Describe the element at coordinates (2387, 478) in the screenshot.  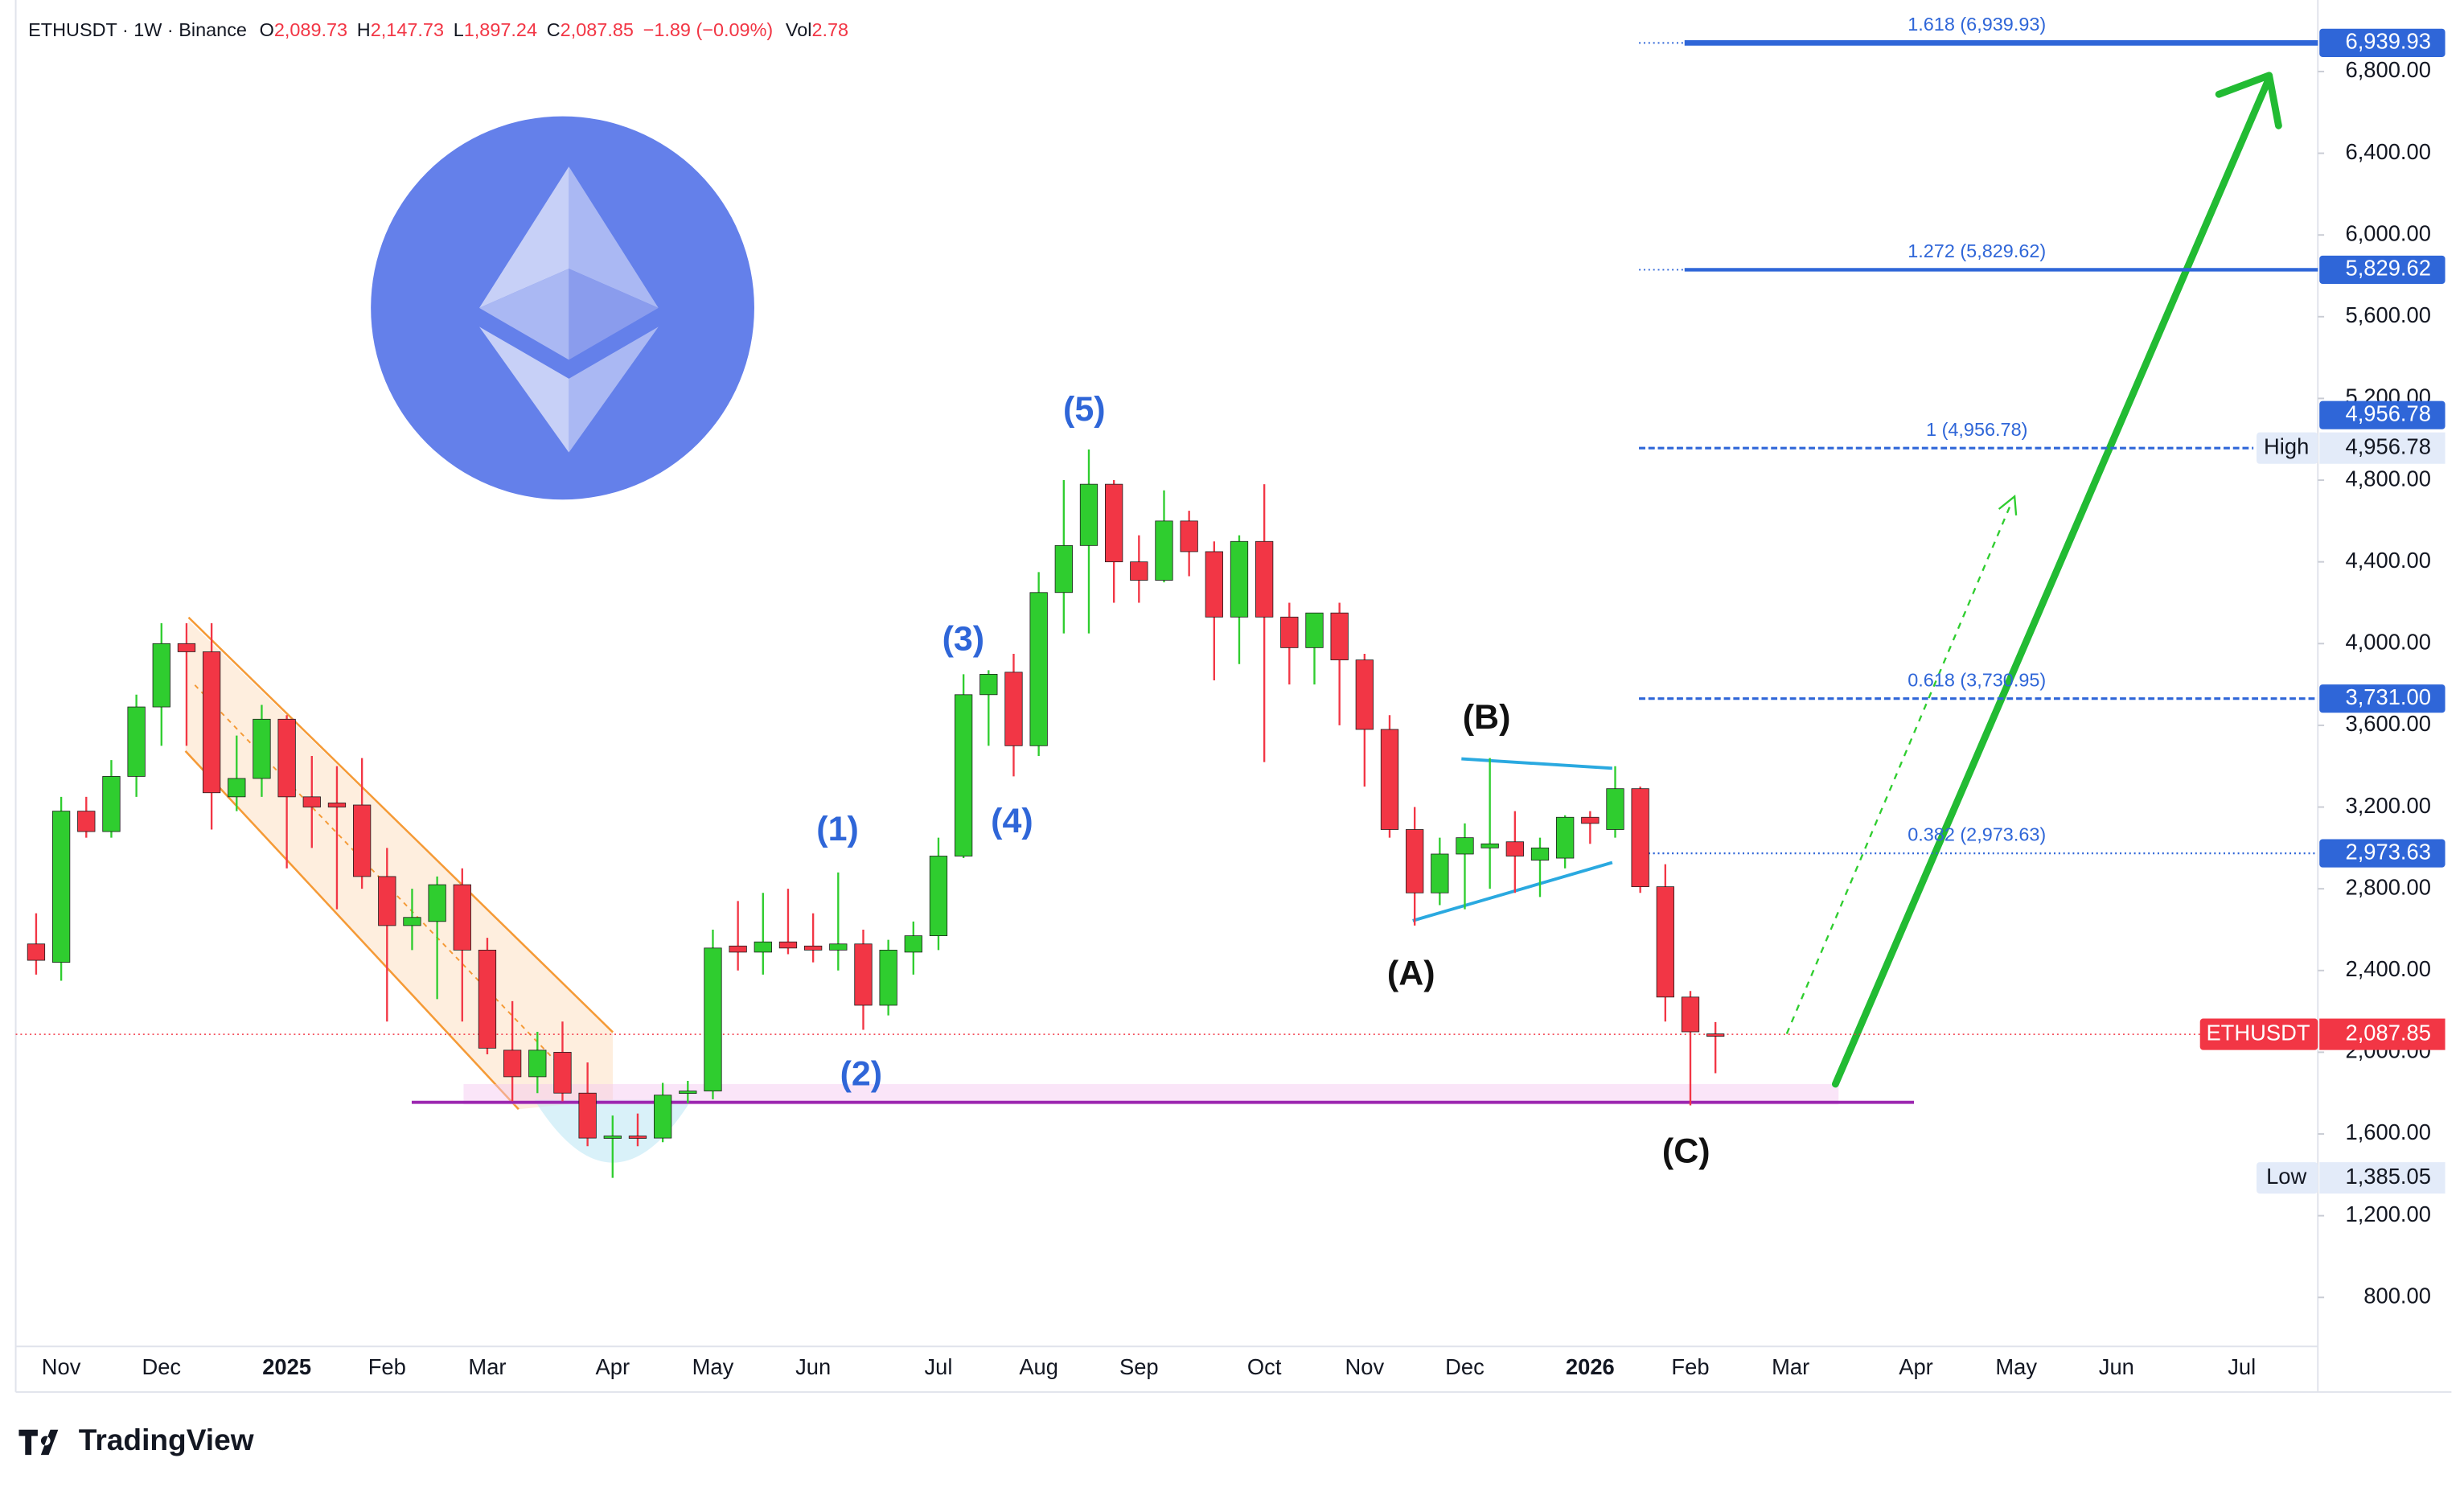
I see `y-tick-label: 4,800.00` at that location.